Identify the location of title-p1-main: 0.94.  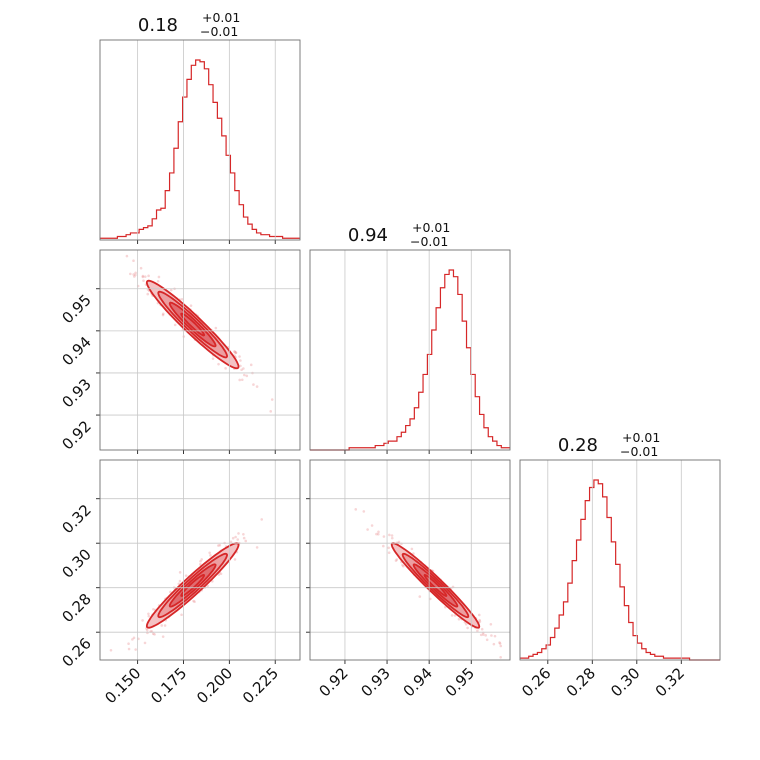
(368, 235).